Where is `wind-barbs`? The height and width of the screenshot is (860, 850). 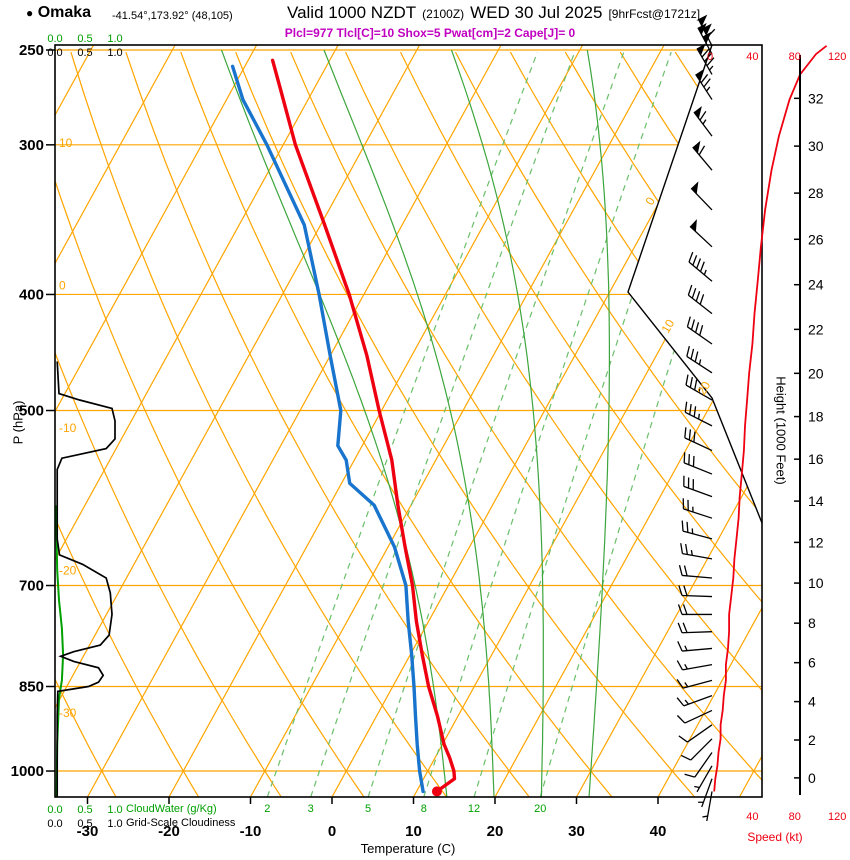 wind-barbs is located at coordinates (696, 418).